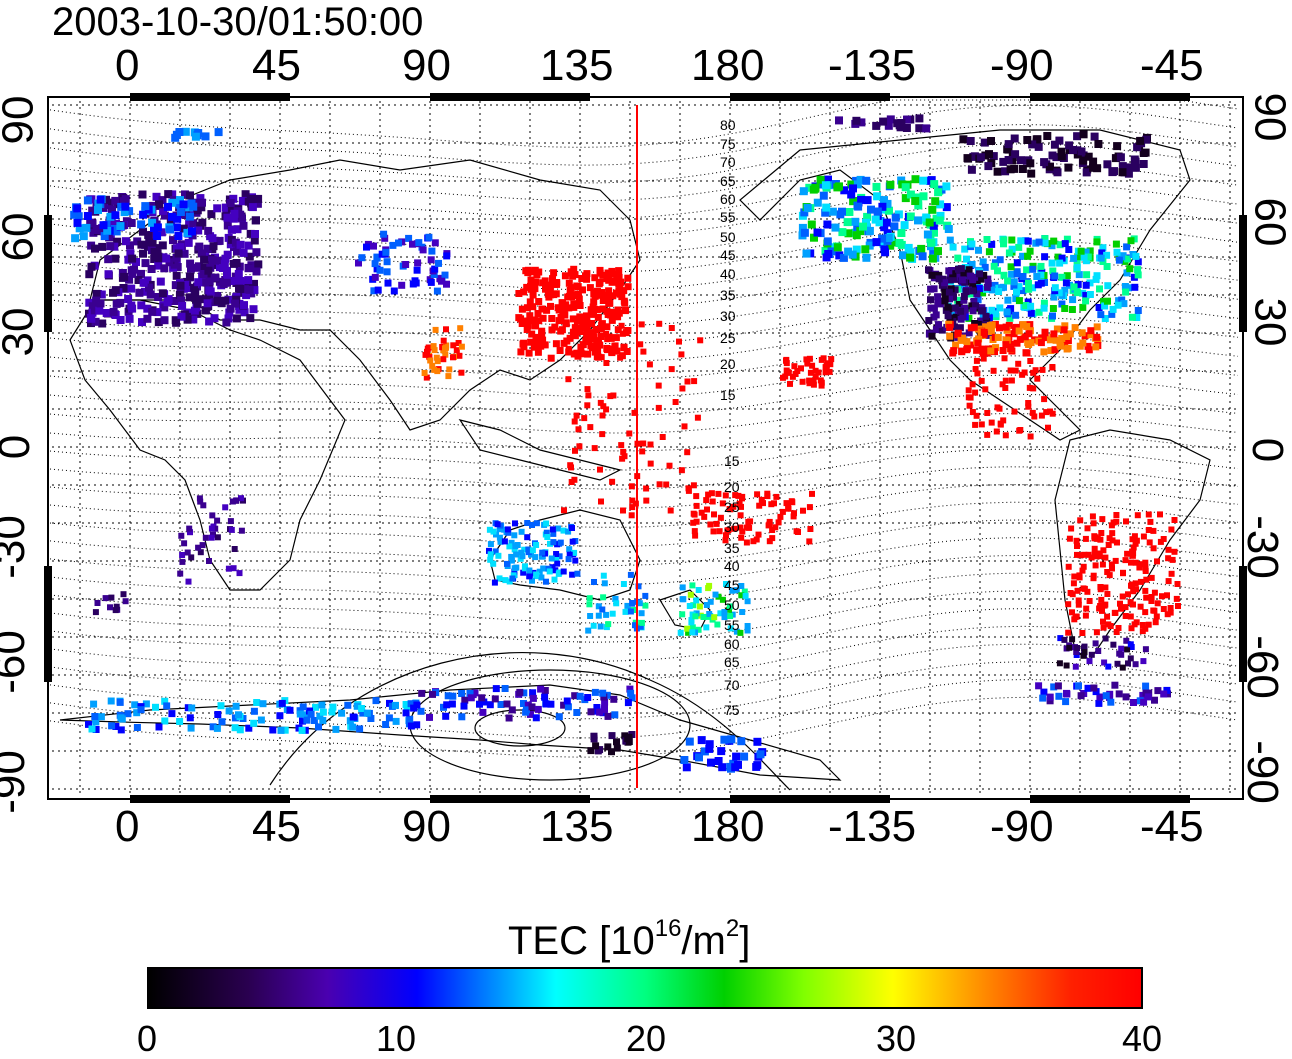 This screenshot has height=1059, width=1292. What do you see at coordinates (728, 316) in the screenshot?
I see `mlat-label-north: 30` at bounding box center [728, 316].